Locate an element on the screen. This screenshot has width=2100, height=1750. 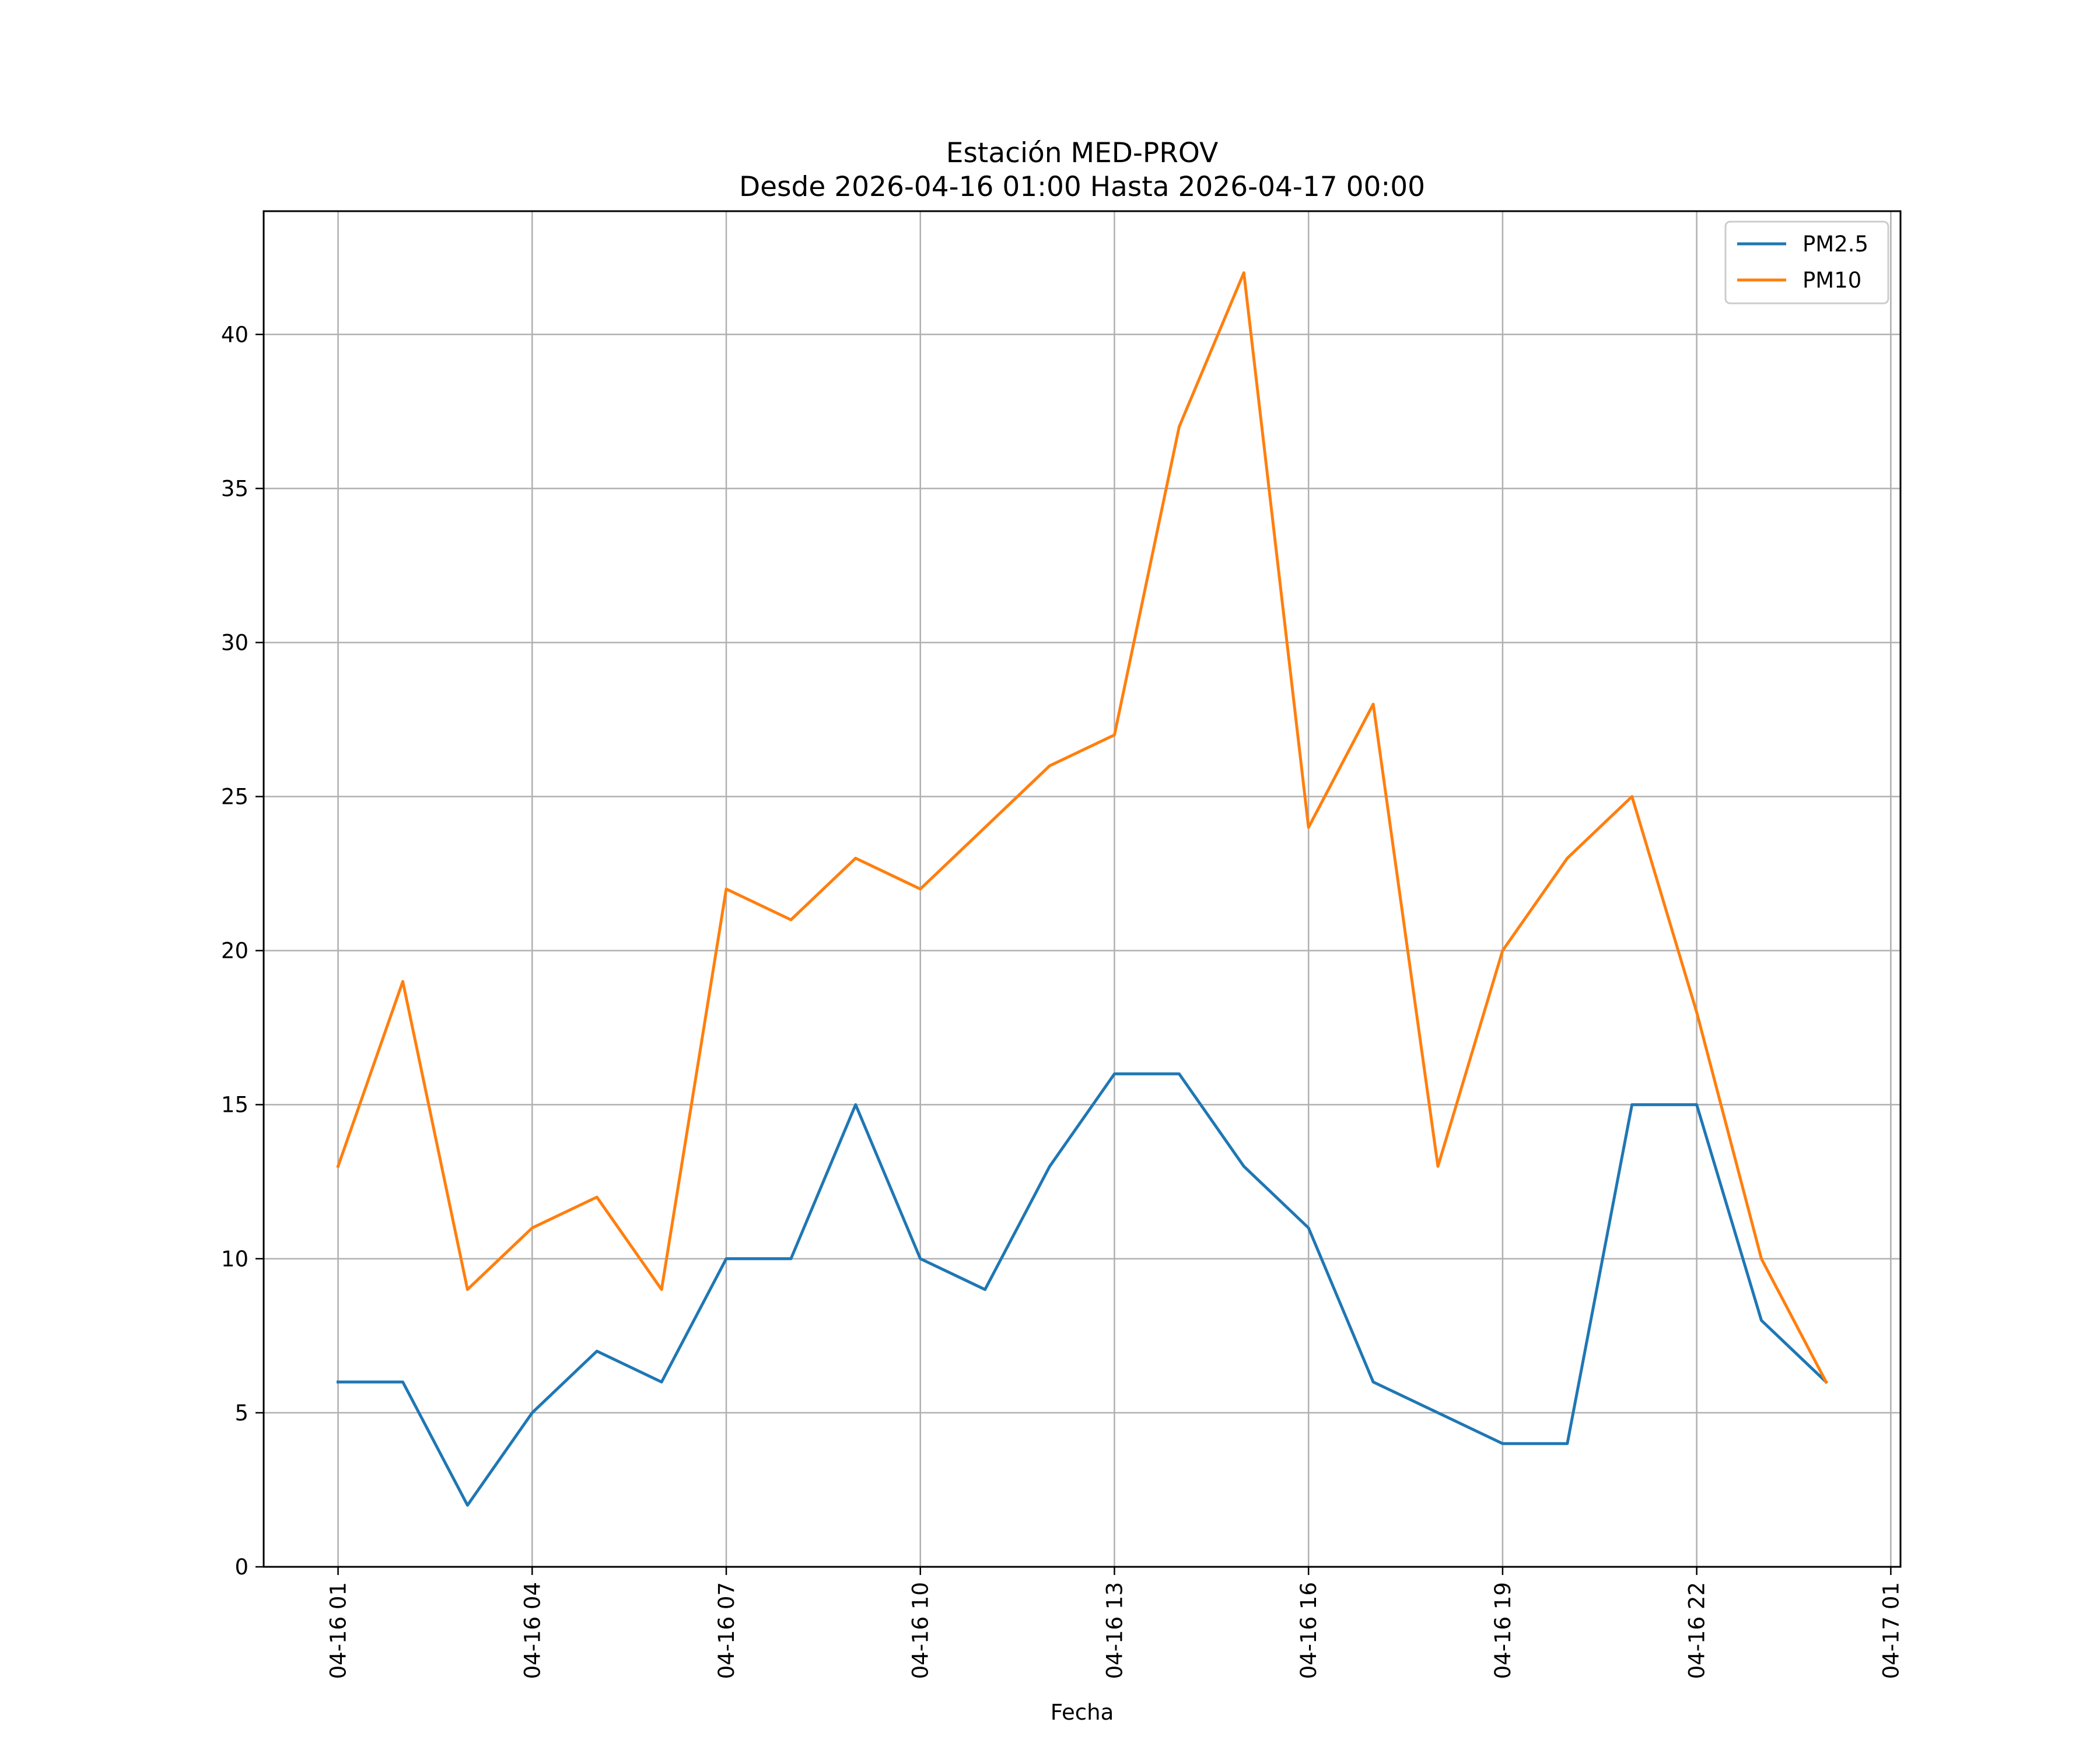
x-tick-label: 04-16 19 is located at coordinates (1503, 1630).